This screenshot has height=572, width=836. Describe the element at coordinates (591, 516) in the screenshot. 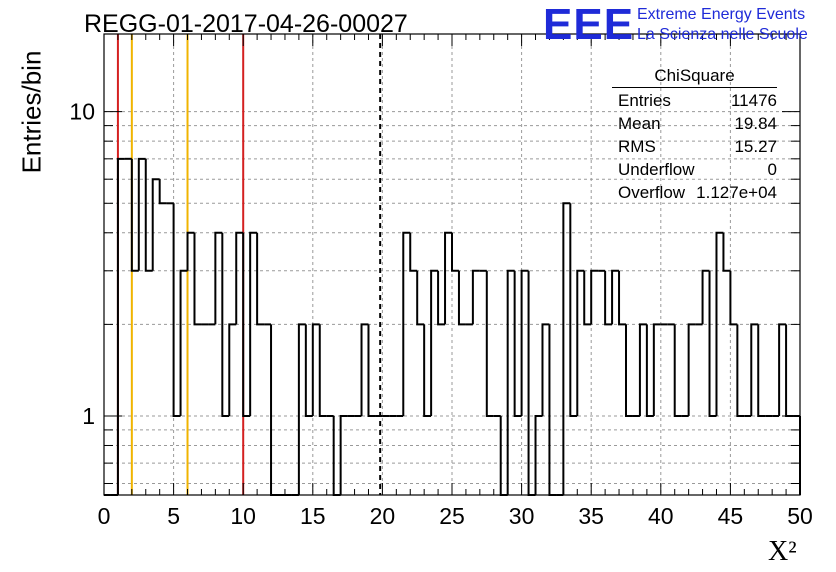

I see `x-tick-label: 35` at that location.